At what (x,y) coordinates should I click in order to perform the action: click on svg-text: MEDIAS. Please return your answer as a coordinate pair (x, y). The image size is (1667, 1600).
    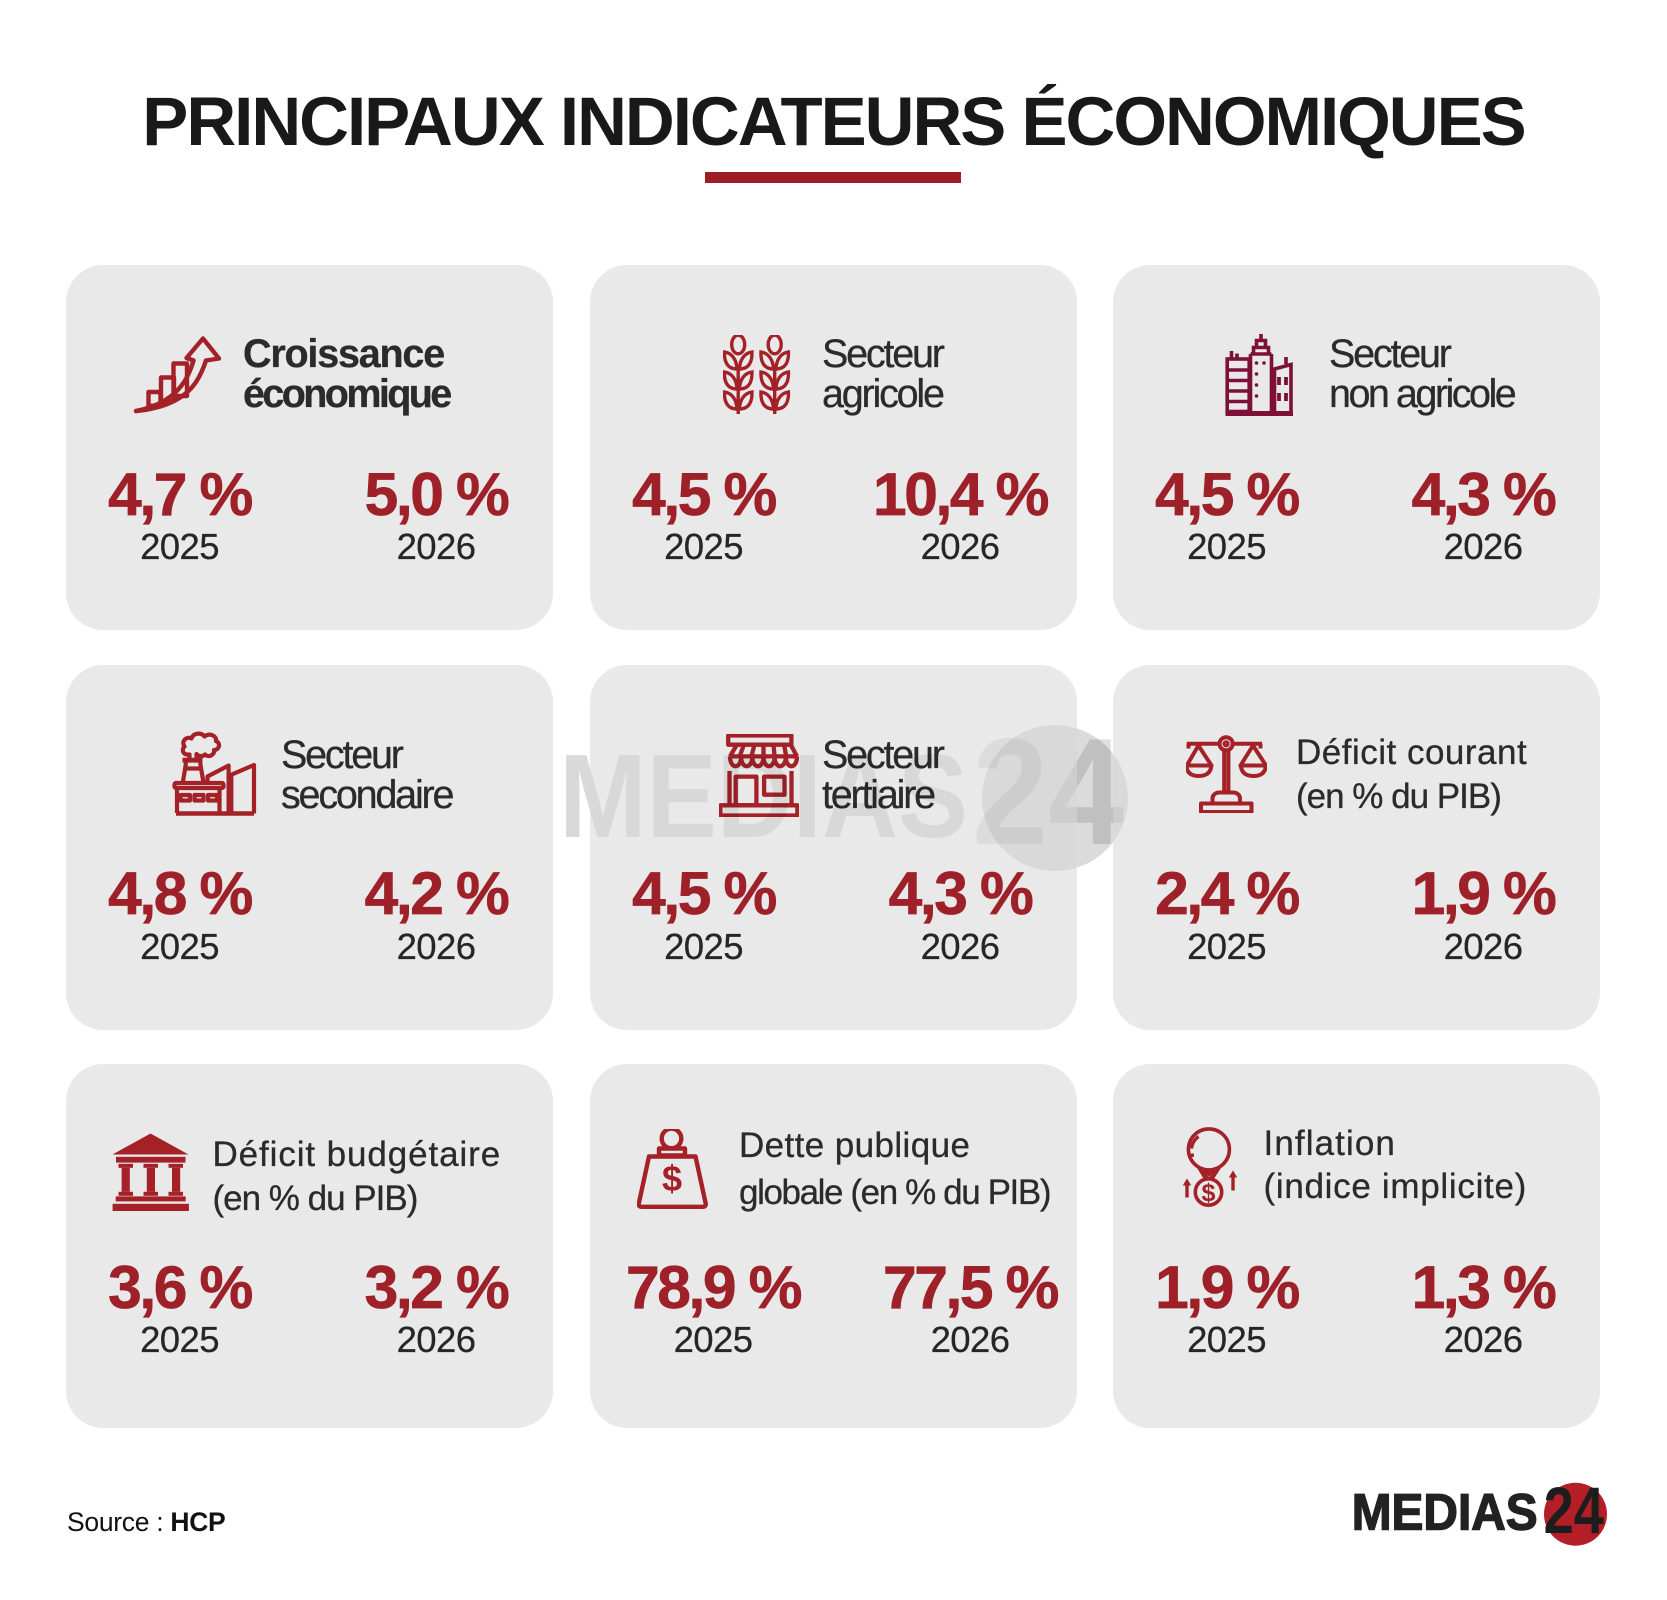
    Looking at the image, I should click on (1445, 1512).